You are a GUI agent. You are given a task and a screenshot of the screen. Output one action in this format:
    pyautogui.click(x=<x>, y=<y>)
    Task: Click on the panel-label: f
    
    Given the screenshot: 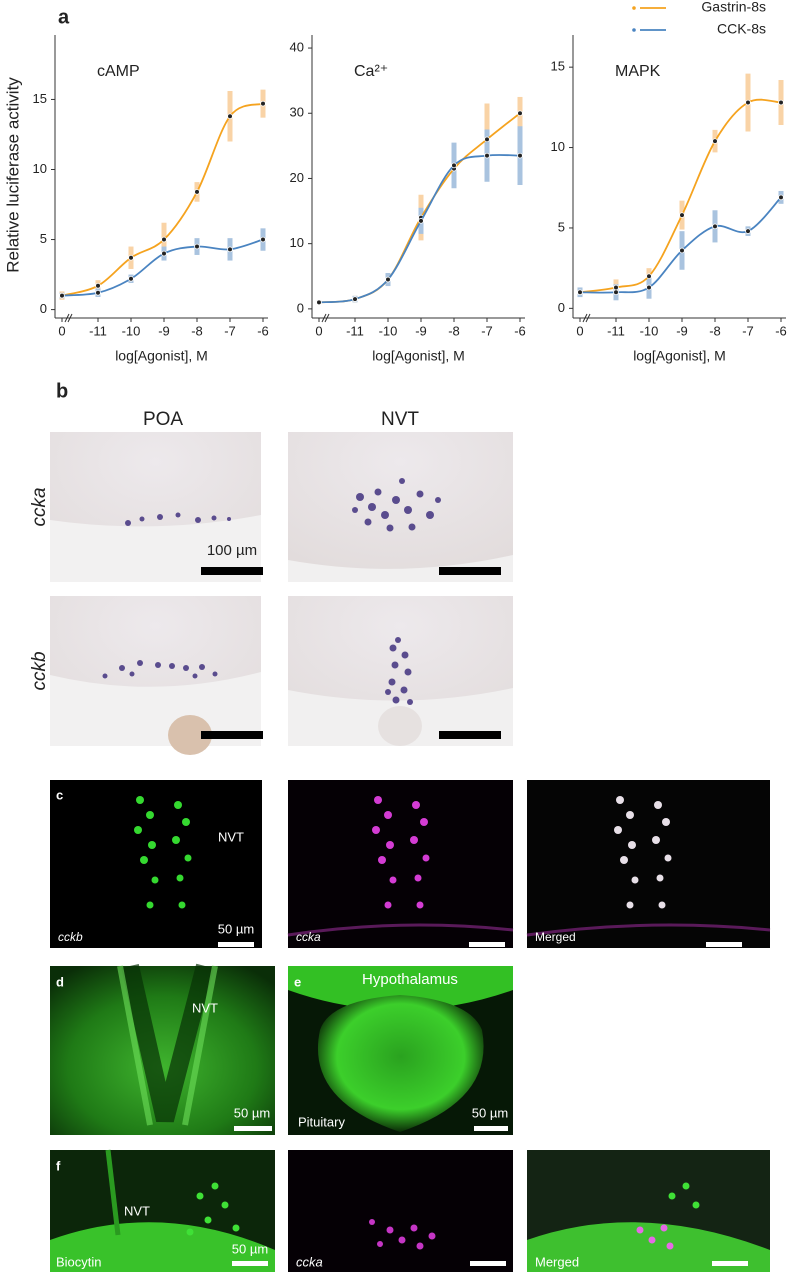 What is the action you would take?
    pyautogui.click(x=58, y=1165)
    